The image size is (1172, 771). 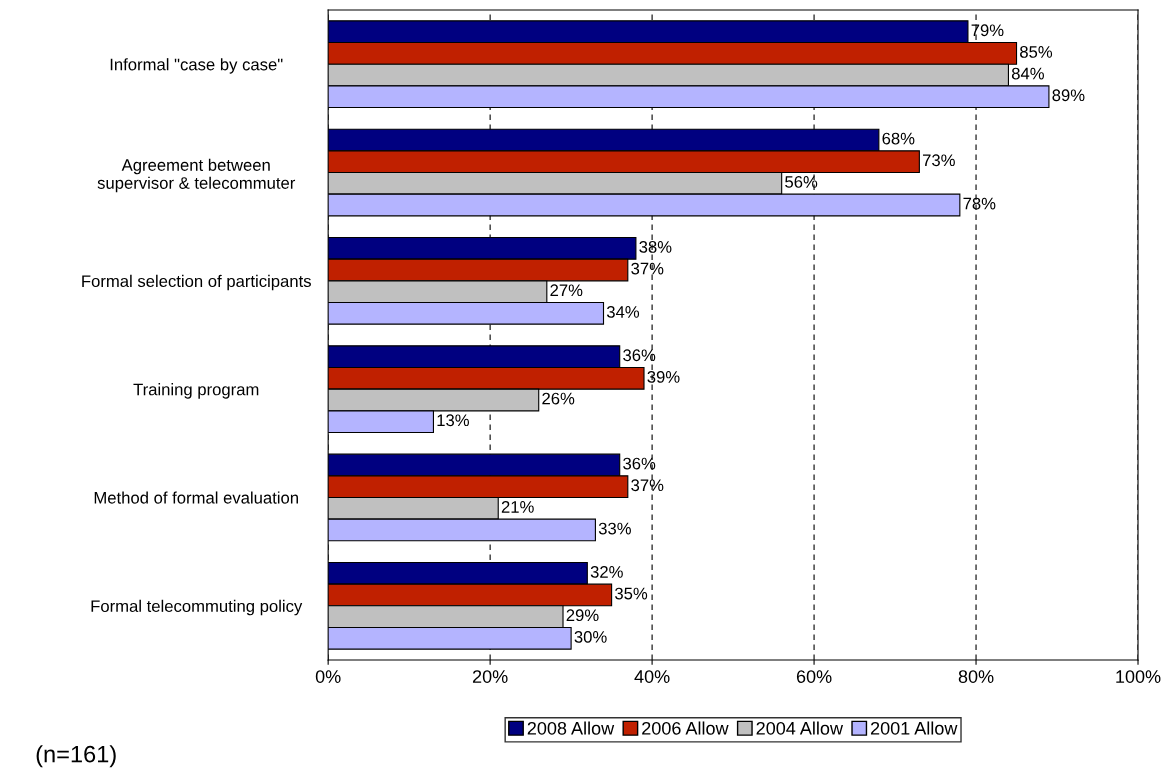 I want to click on data-label: 89%, so click(x=1068, y=95).